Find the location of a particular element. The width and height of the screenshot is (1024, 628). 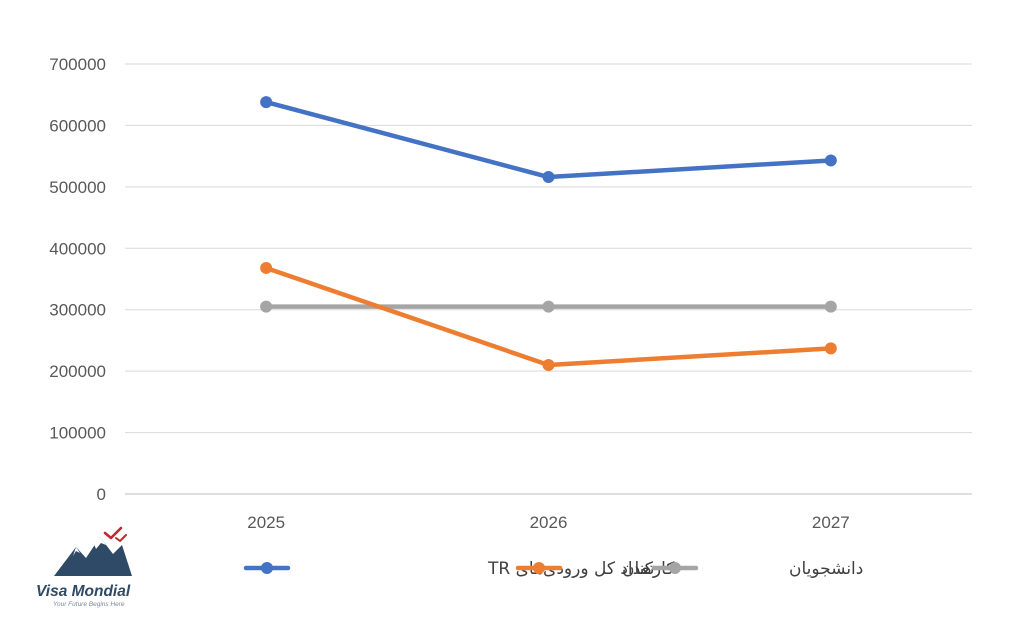

y-tick-label: 300000 is located at coordinates (77, 310).